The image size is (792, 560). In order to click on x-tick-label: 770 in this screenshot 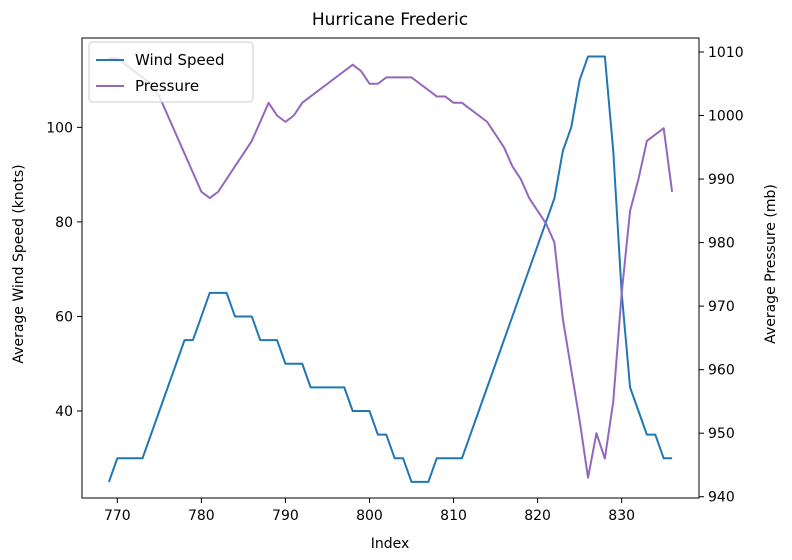, I will do `click(117, 516)`.